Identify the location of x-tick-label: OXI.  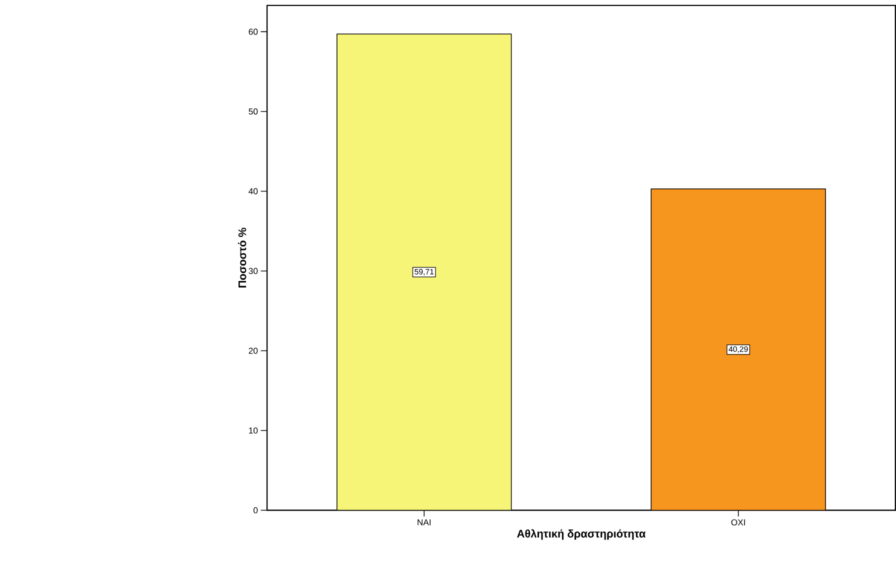
(738, 522).